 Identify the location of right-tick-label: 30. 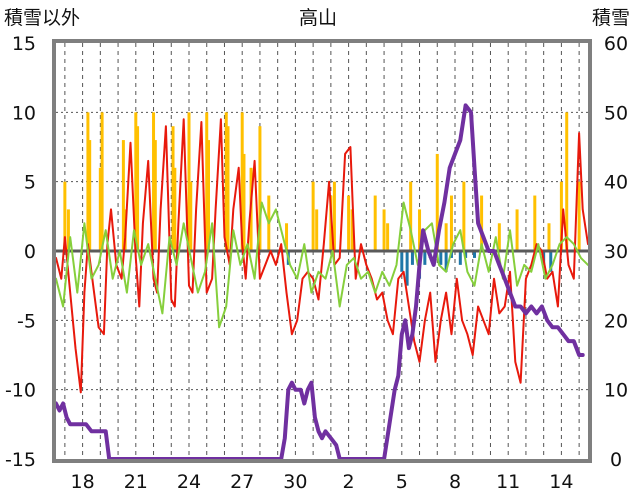
(616, 252).